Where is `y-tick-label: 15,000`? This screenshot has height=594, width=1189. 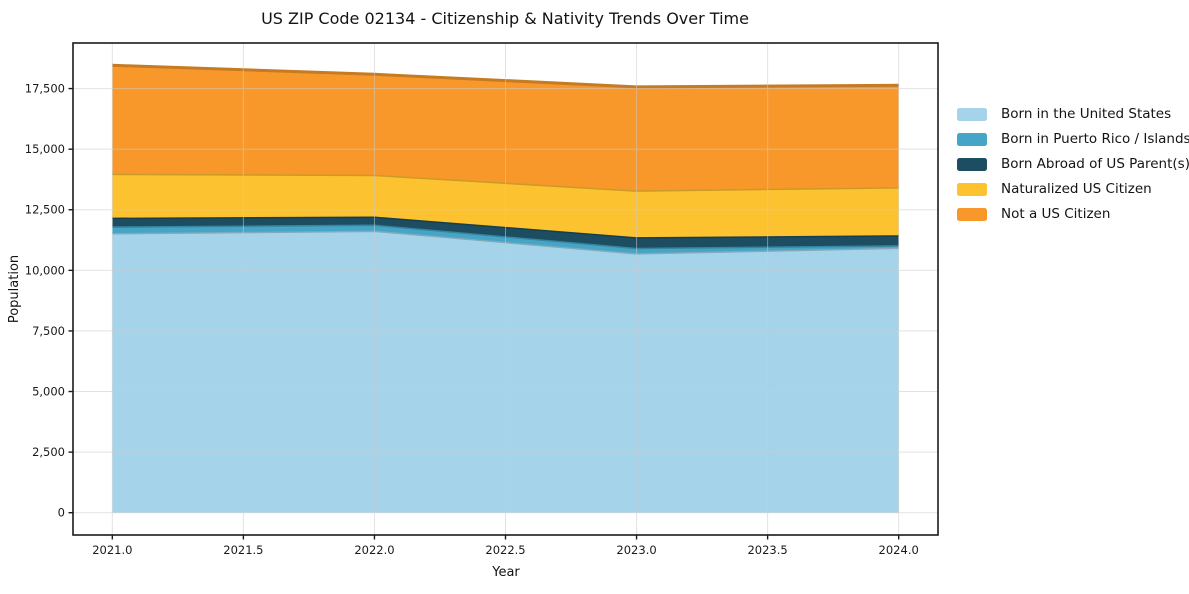
y-tick-label: 15,000 is located at coordinates (45, 149).